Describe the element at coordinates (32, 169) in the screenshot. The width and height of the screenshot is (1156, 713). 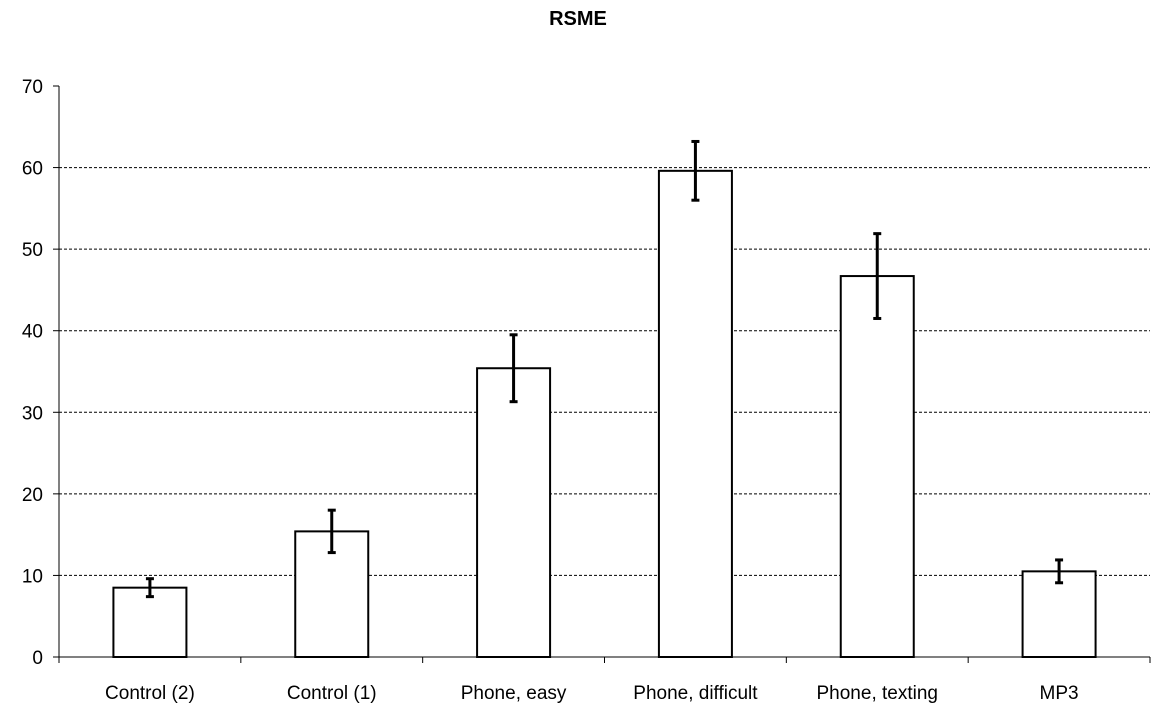
I see `y-tick-label: 60` at that location.